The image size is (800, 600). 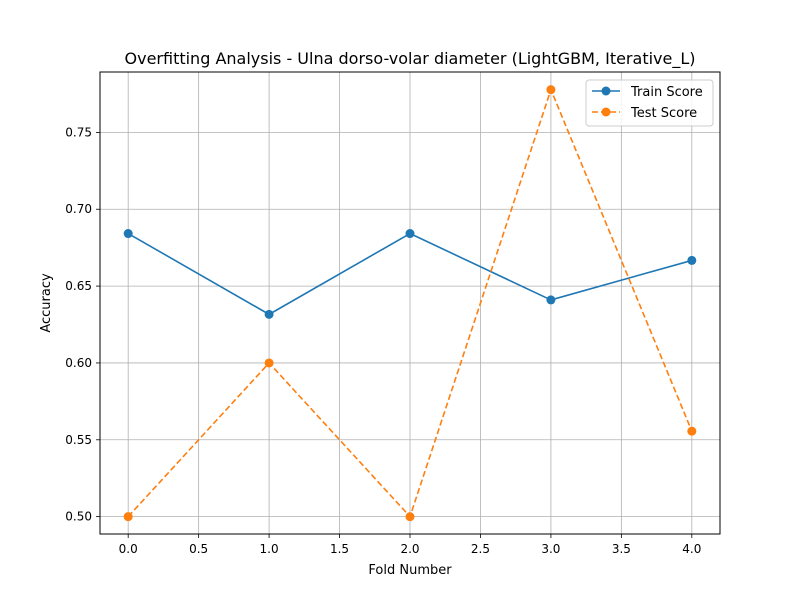 What do you see at coordinates (480, 549) in the screenshot?
I see `x-tick-label: 2.5` at bounding box center [480, 549].